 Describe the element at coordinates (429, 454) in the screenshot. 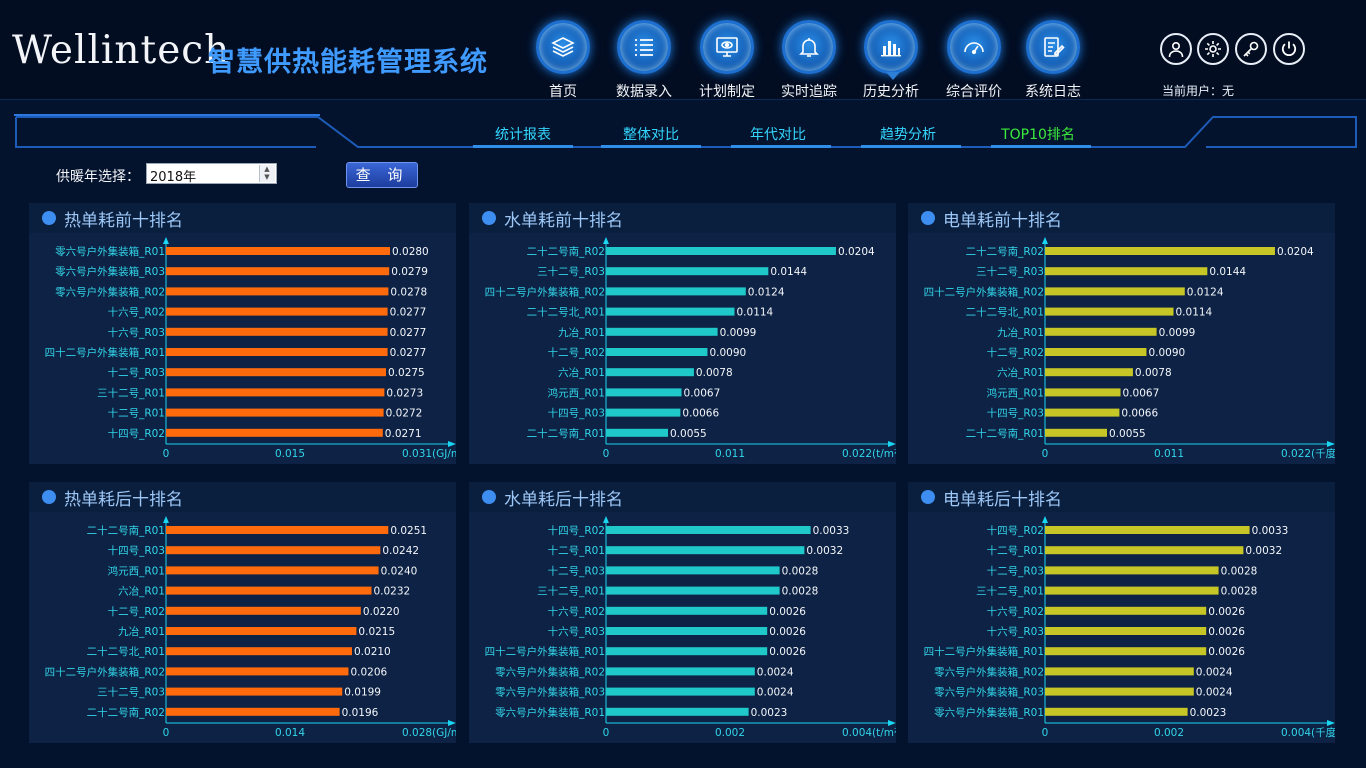

I see `x-tick-label: 0.031(GJ/m²)` at that location.